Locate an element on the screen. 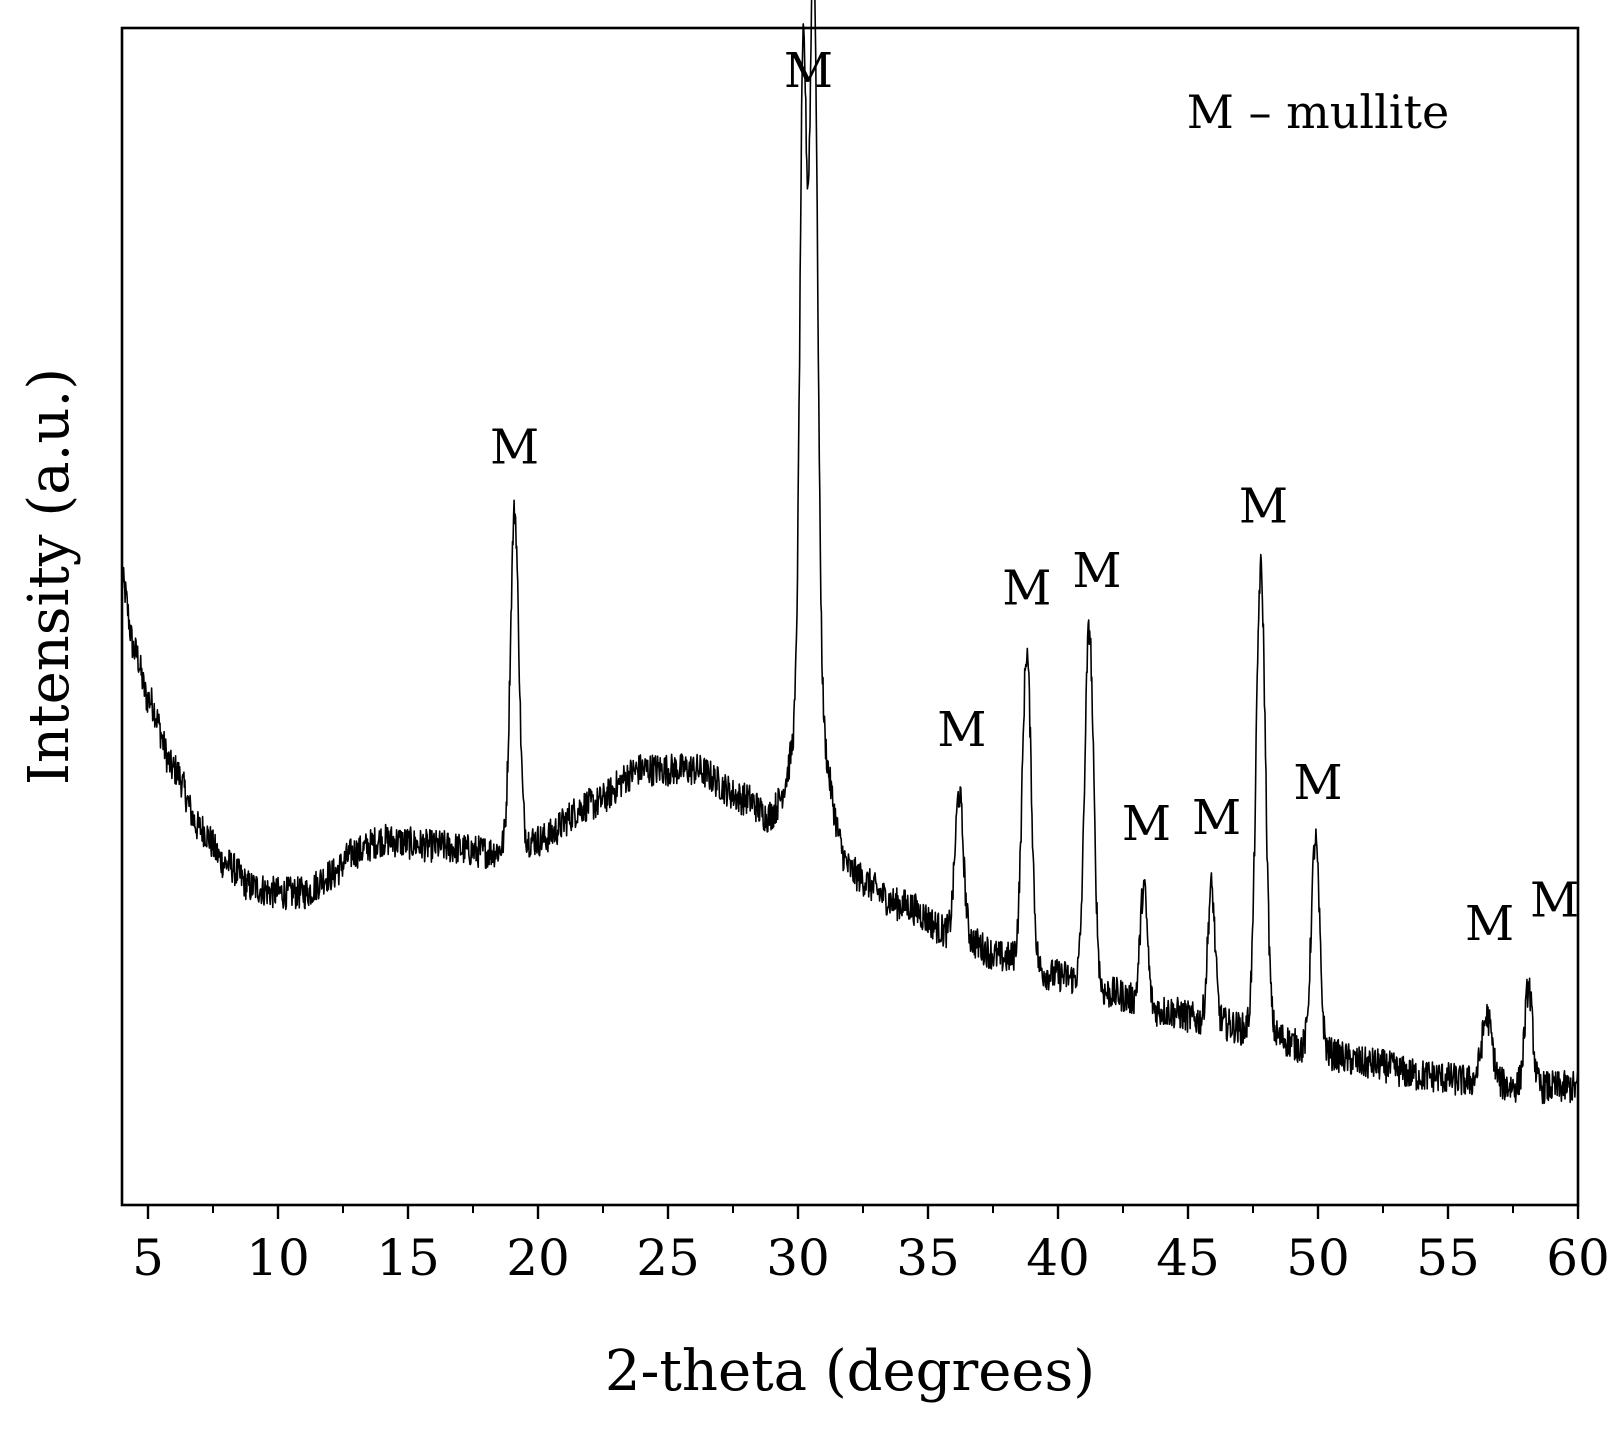 The width and height of the screenshot is (1621, 1443). x-tick-label: 15 is located at coordinates (408, 1258).